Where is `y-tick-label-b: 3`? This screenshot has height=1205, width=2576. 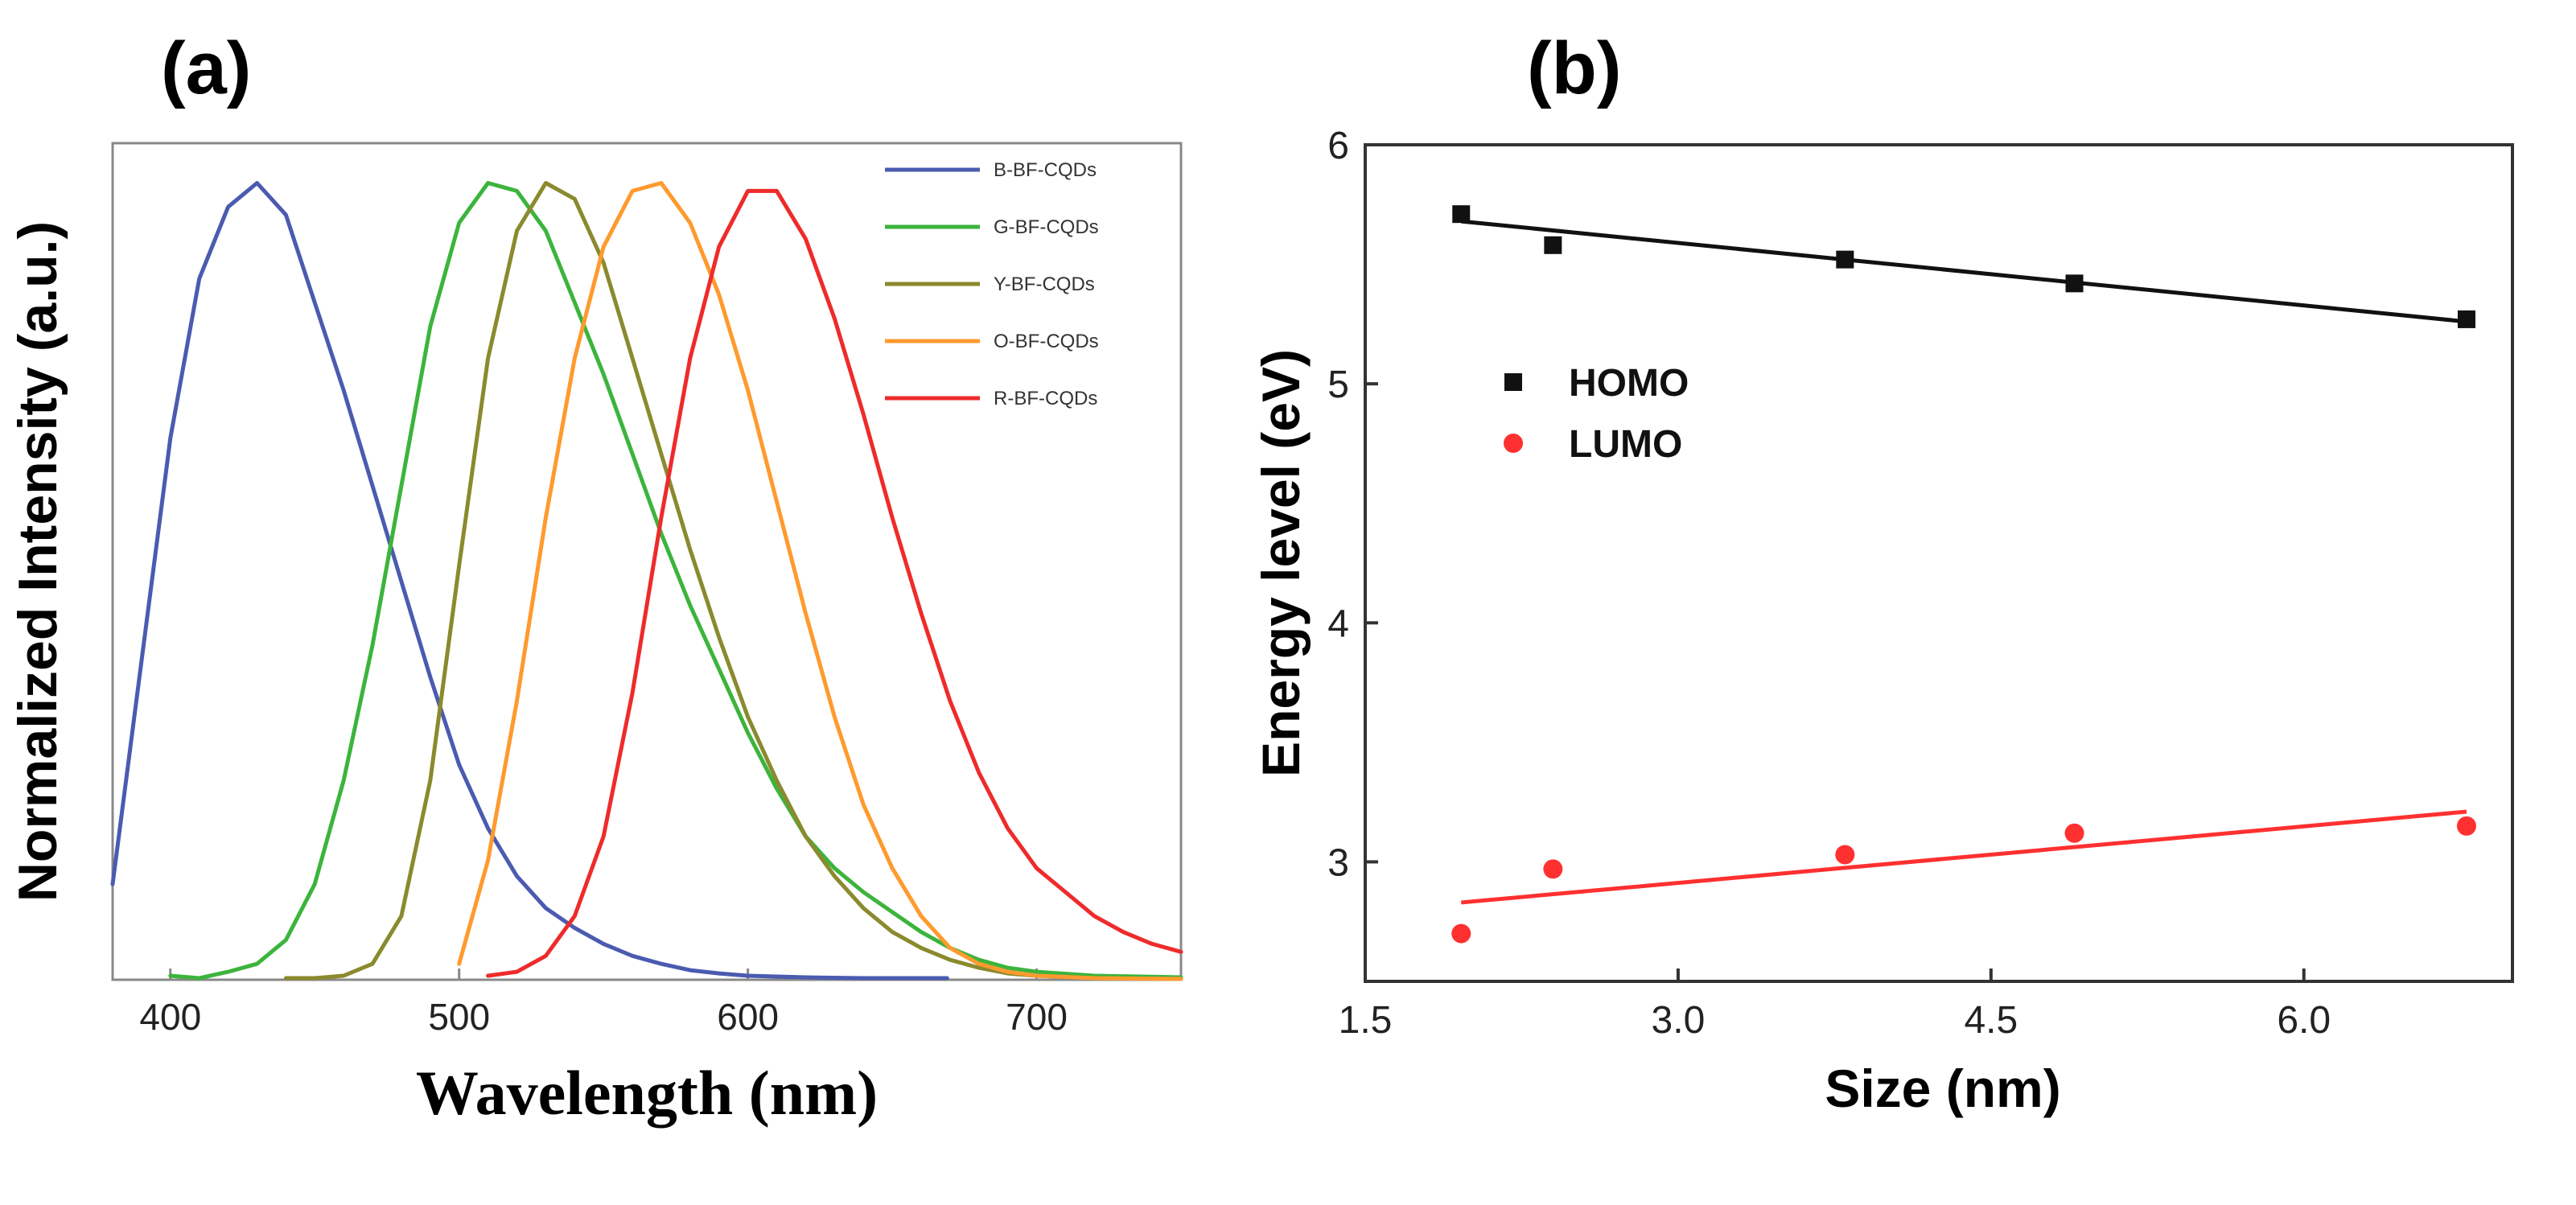
y-tick-label-b: 3 is located at coordinates (1338, 862).